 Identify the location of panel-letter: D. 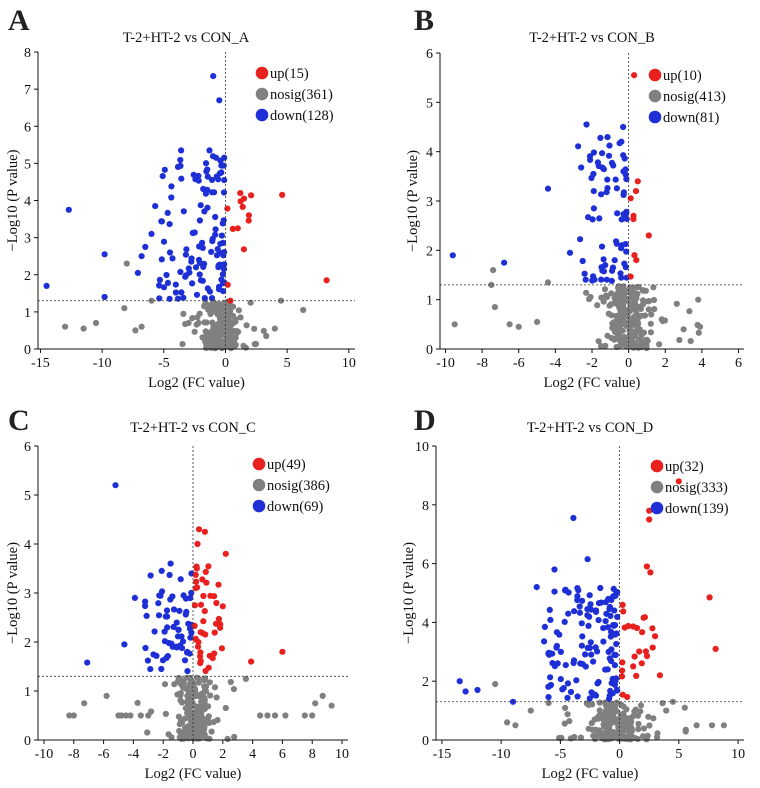
(425, 420).